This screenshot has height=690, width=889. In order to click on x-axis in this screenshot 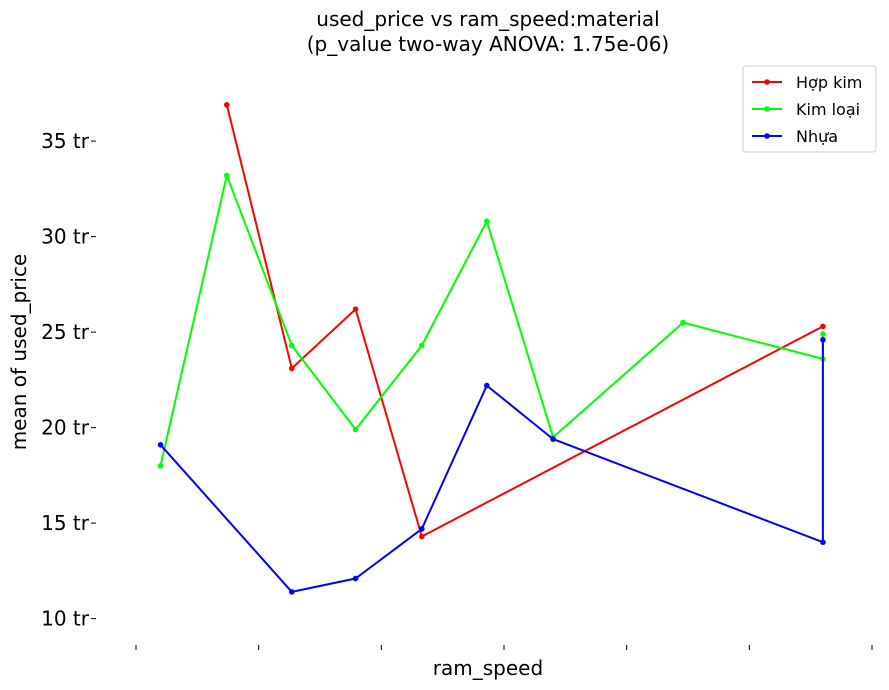, I will do `click(504, 647)`.